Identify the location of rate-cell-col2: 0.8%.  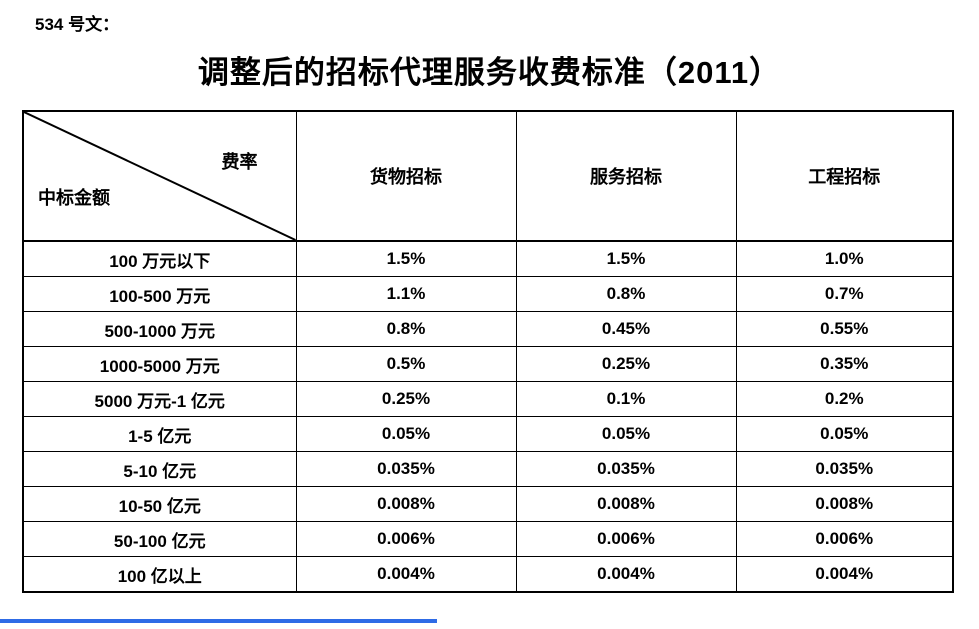
(626, 294).